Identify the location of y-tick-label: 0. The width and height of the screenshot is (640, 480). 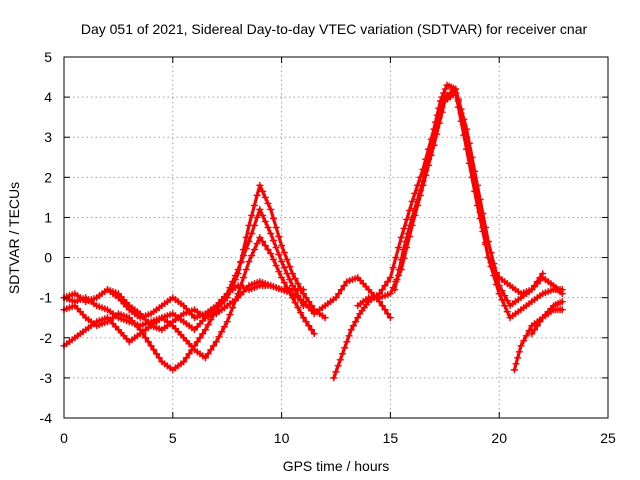
(48, 258).